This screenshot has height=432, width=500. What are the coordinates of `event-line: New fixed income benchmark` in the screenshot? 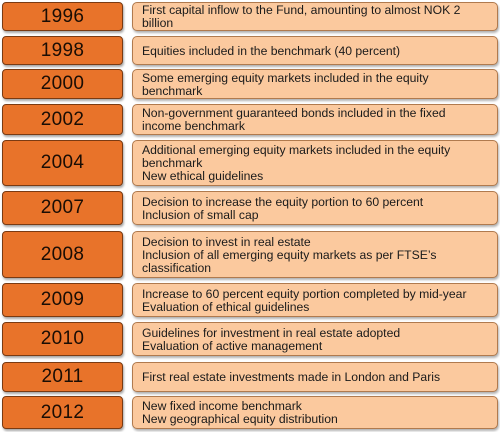 It's located at (222, 406).